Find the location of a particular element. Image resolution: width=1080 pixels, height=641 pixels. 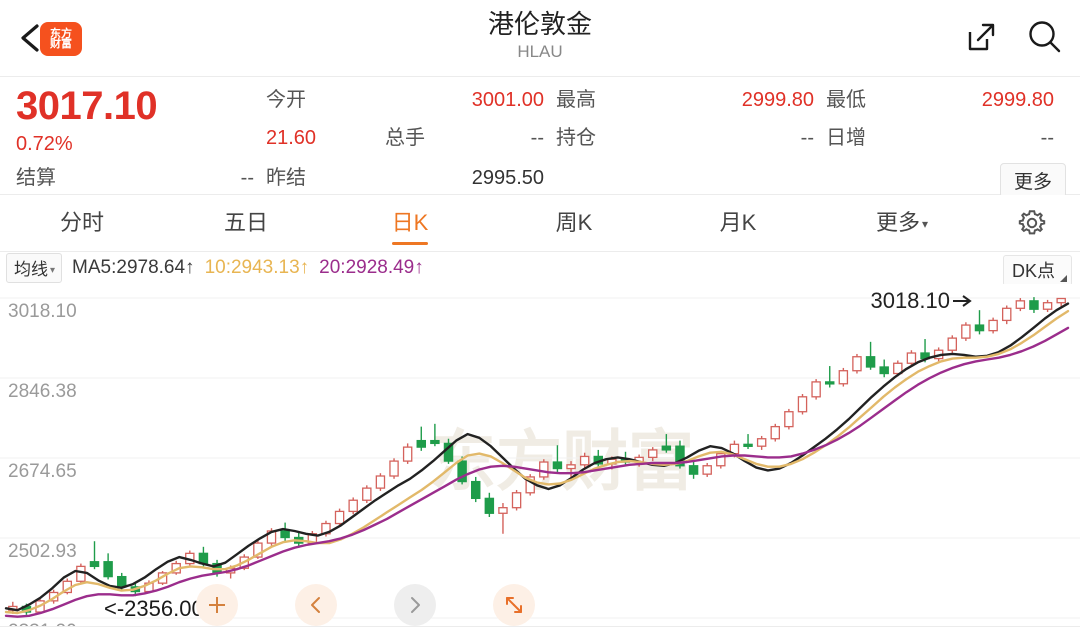

quote-label-open: 今开 is located at coordinates (286, 100).